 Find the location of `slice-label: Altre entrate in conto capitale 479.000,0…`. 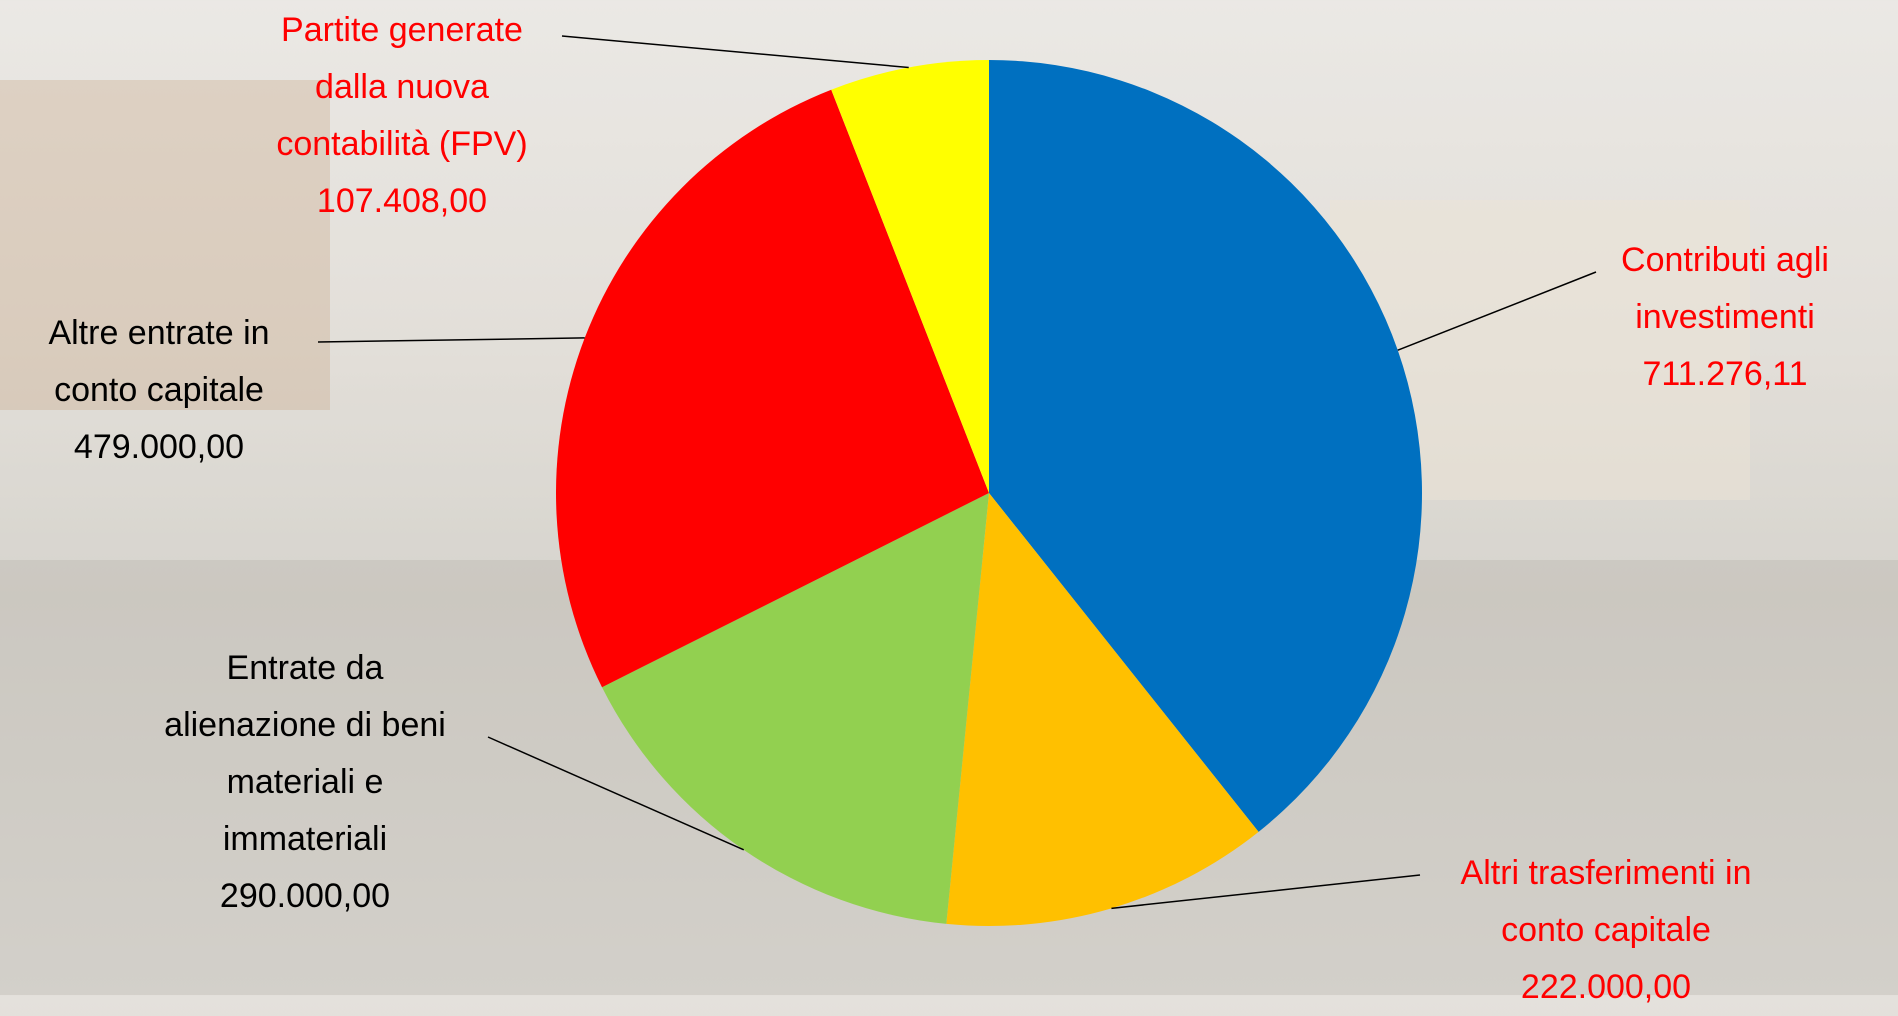

slice-label: Altre entrate in conto capitale 479.000,0… is located at coordinates (159, 390).